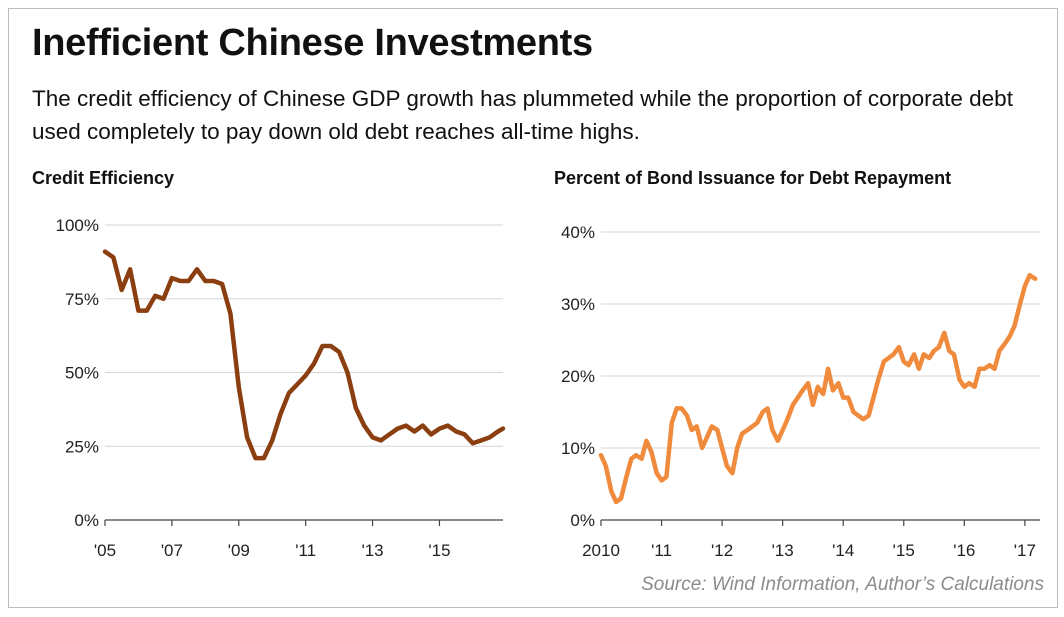  Describe the element at coordinates (82, 446) in the screenshot. I see `credit-efficiency-y-tick-label: 25%` at that location.